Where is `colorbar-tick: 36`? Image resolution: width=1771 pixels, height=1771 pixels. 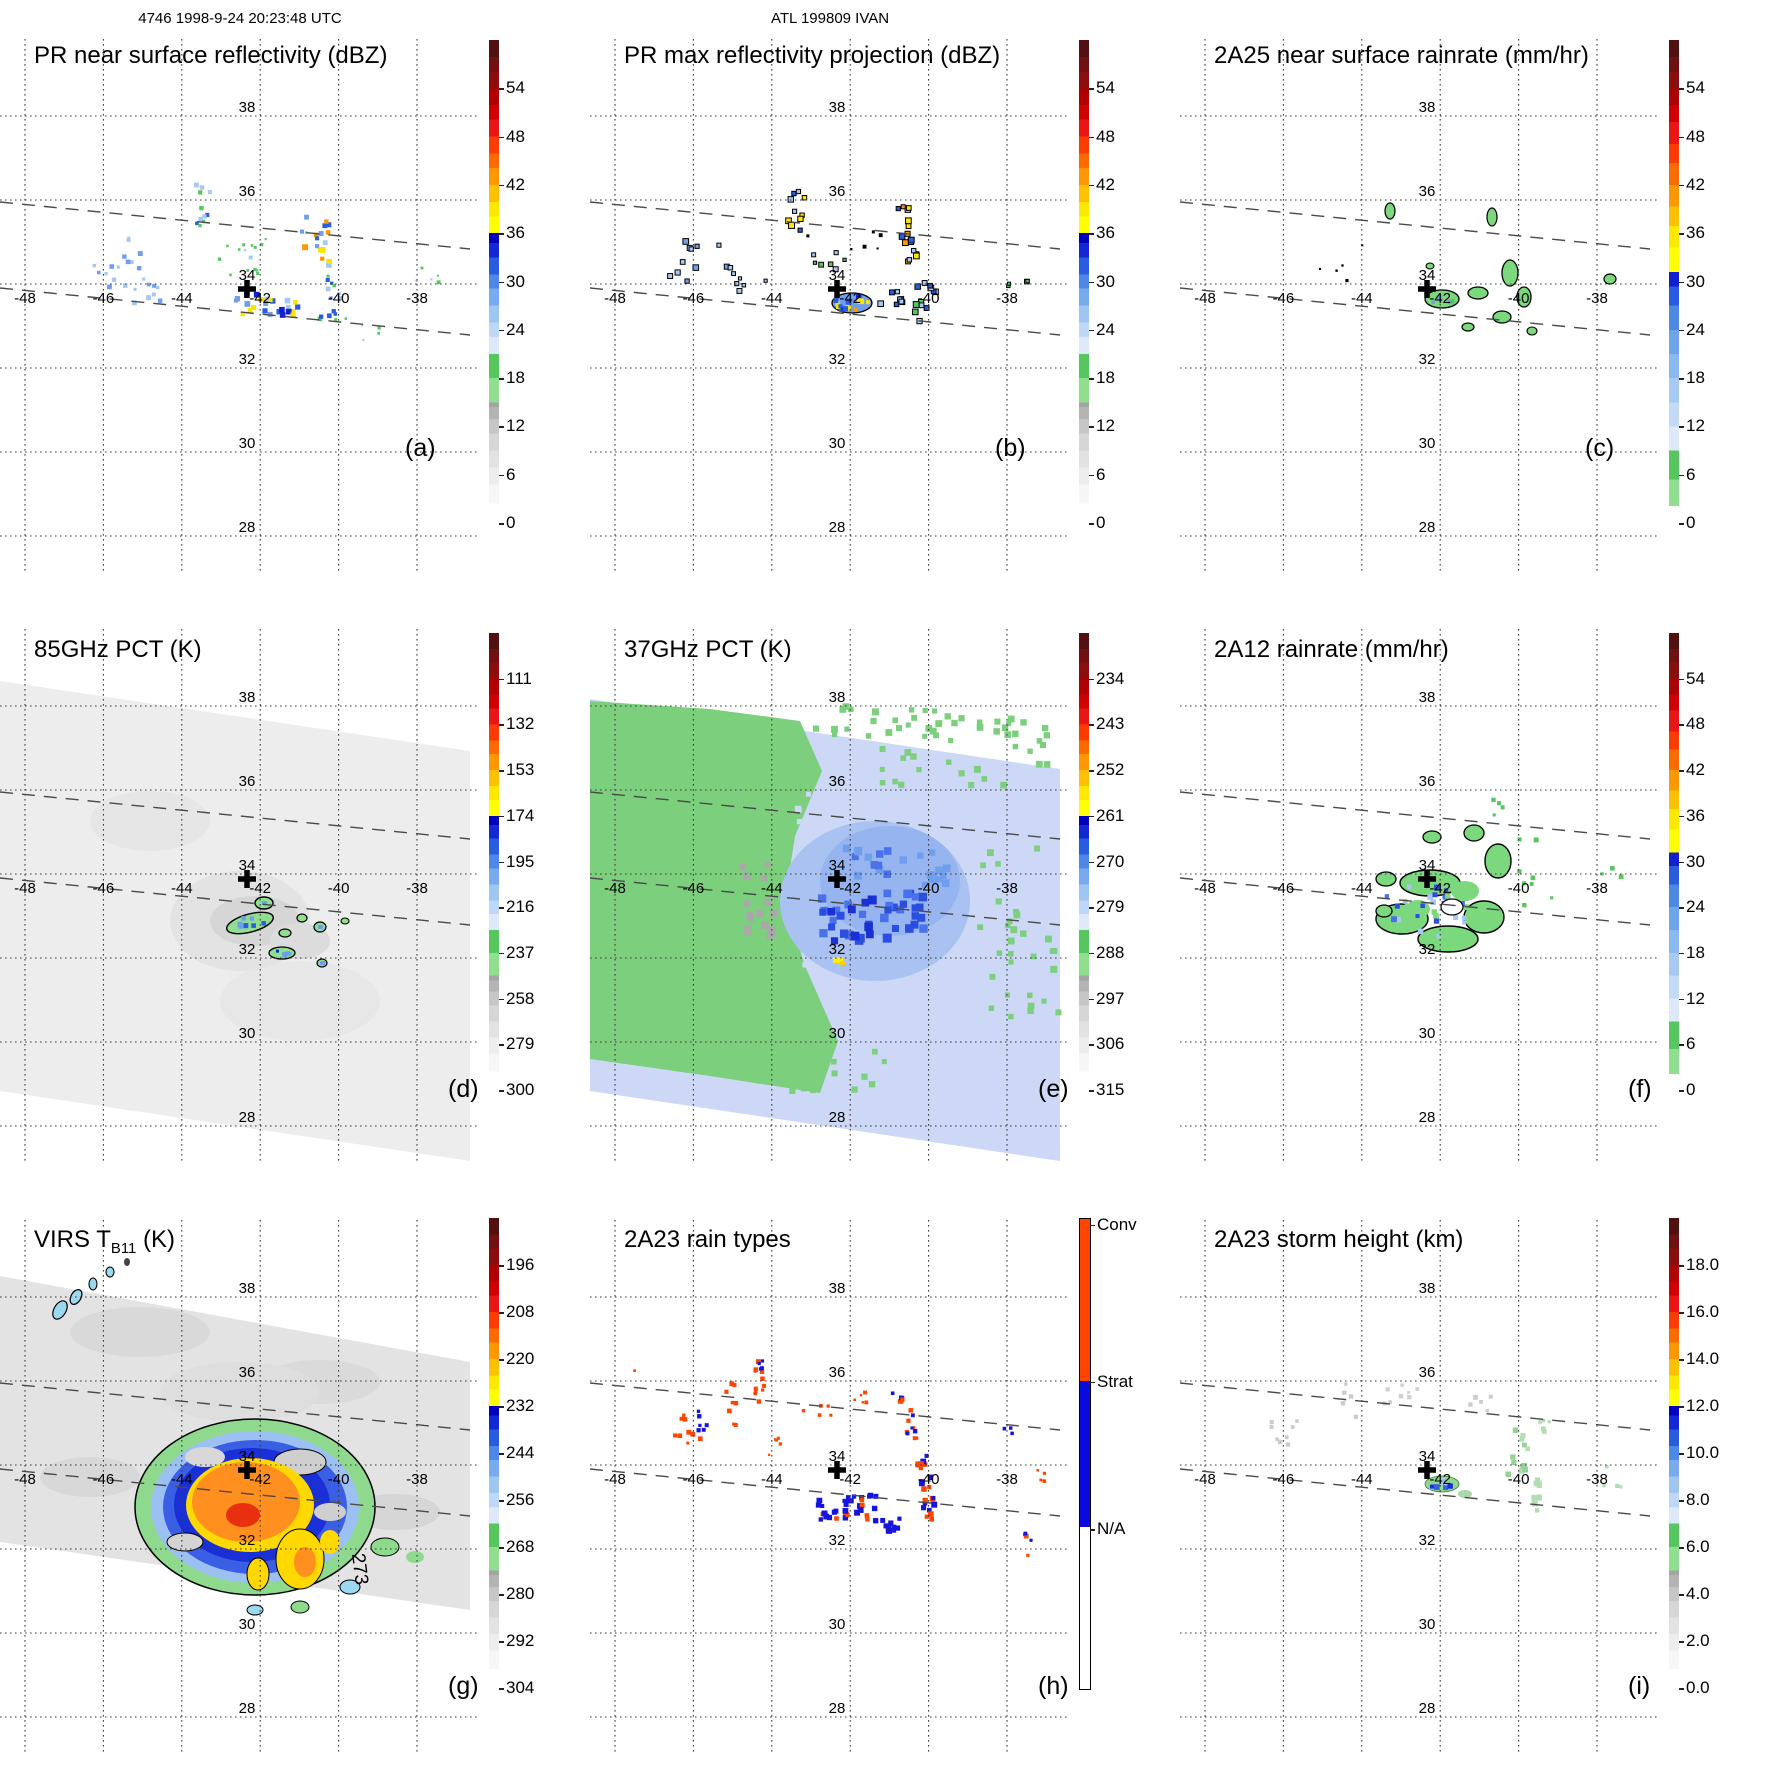 colorbar-tick: 36 is located at coordinates (512, 233).